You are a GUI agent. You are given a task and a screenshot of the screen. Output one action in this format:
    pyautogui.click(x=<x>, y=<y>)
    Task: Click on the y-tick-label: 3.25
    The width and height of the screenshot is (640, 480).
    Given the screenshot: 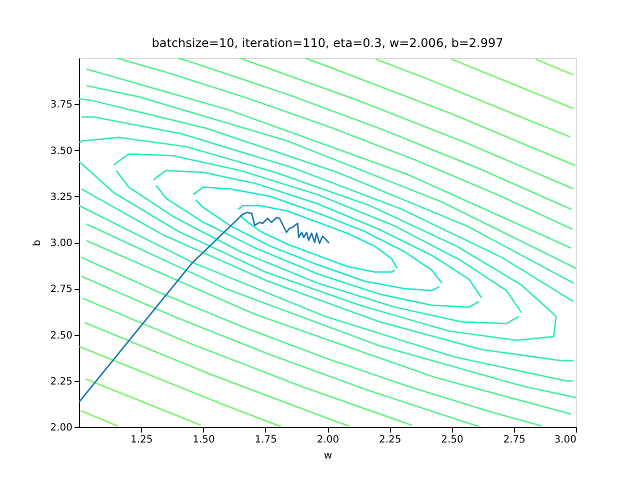 What is the action you would take?
    pyautogui.click(x=61, y=197)
    